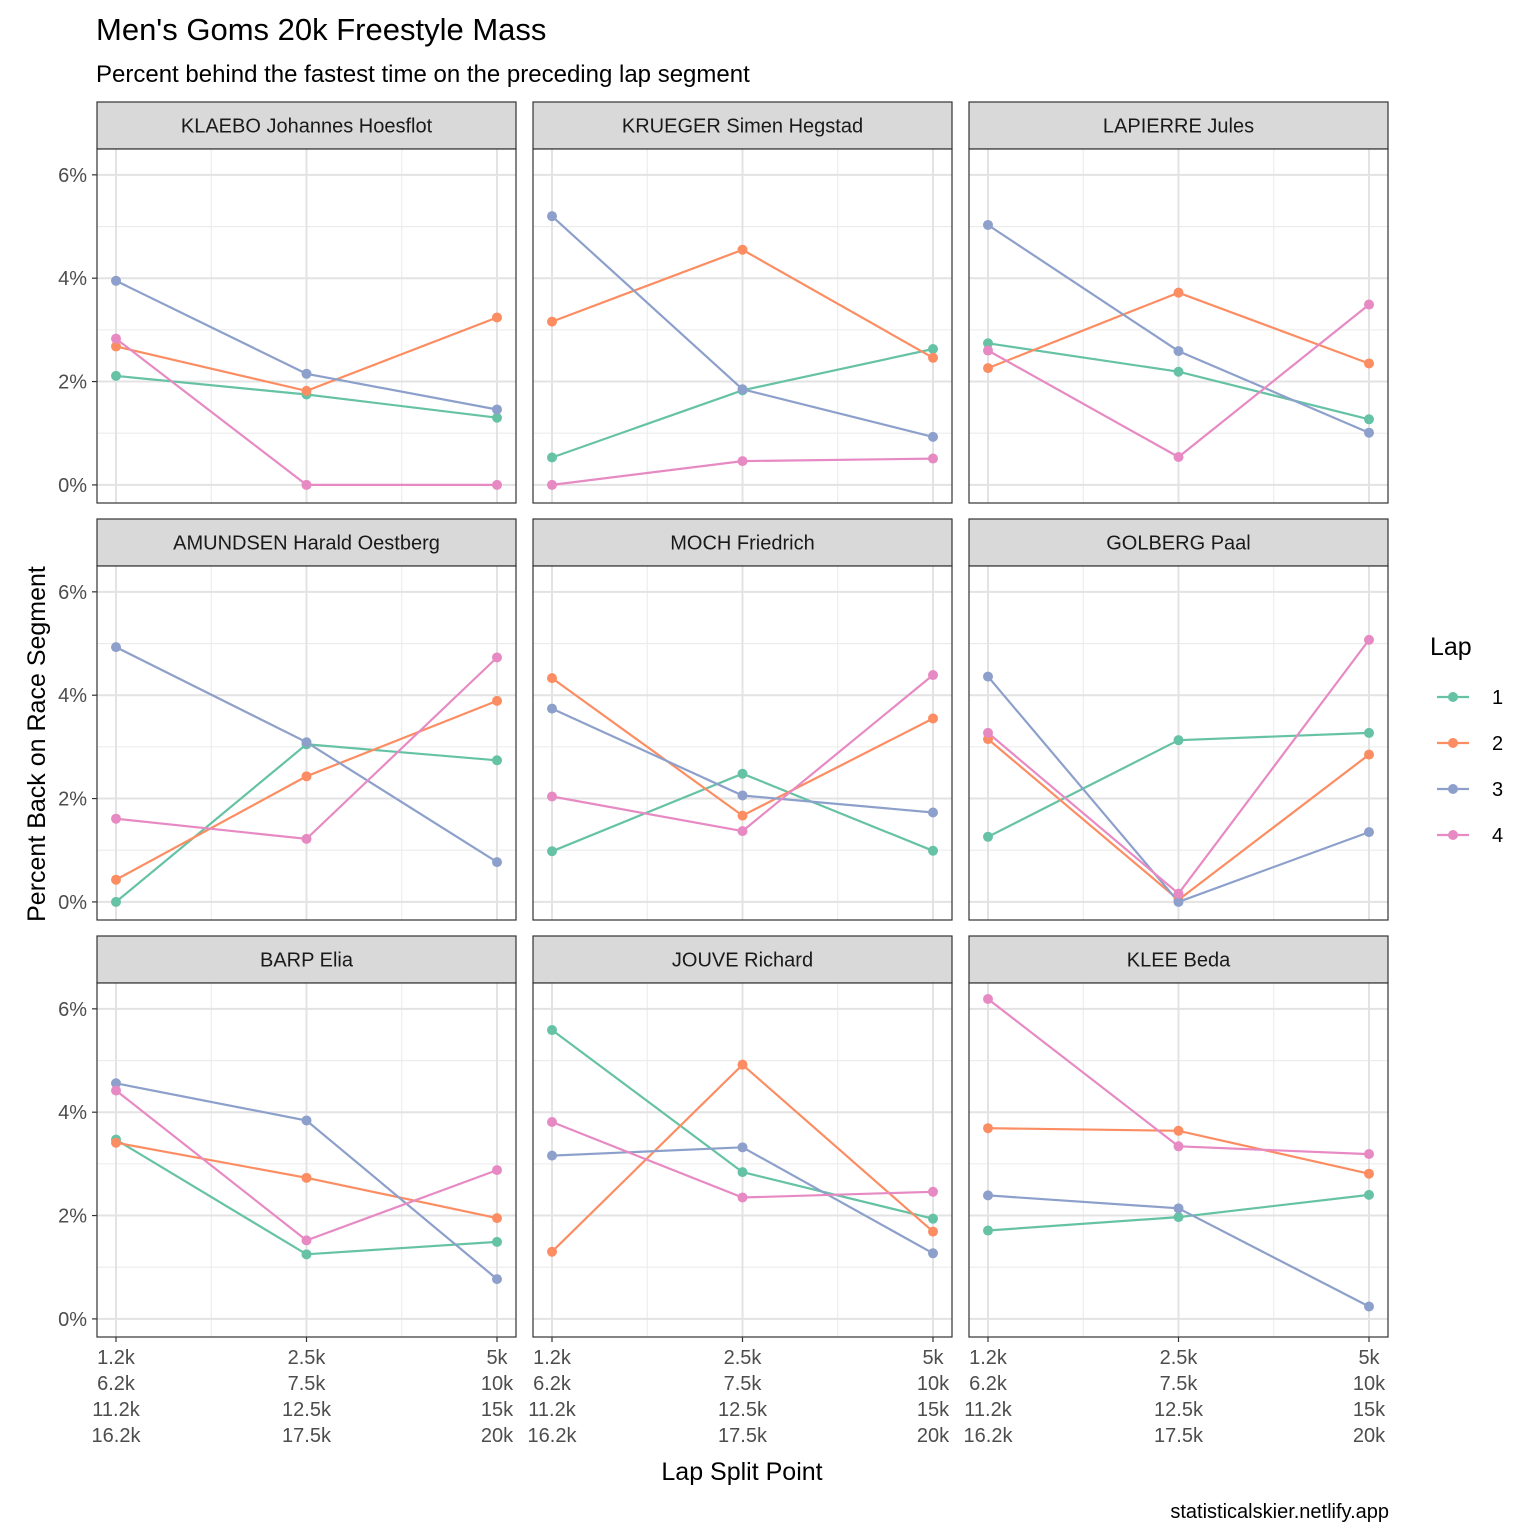 The width and height of the screenshot is (1536, 1536). Describe the element at coordinates (1279, 1512) in the screenshot. I see `chart-caption: statisticalskier.netlify.app` at that location.